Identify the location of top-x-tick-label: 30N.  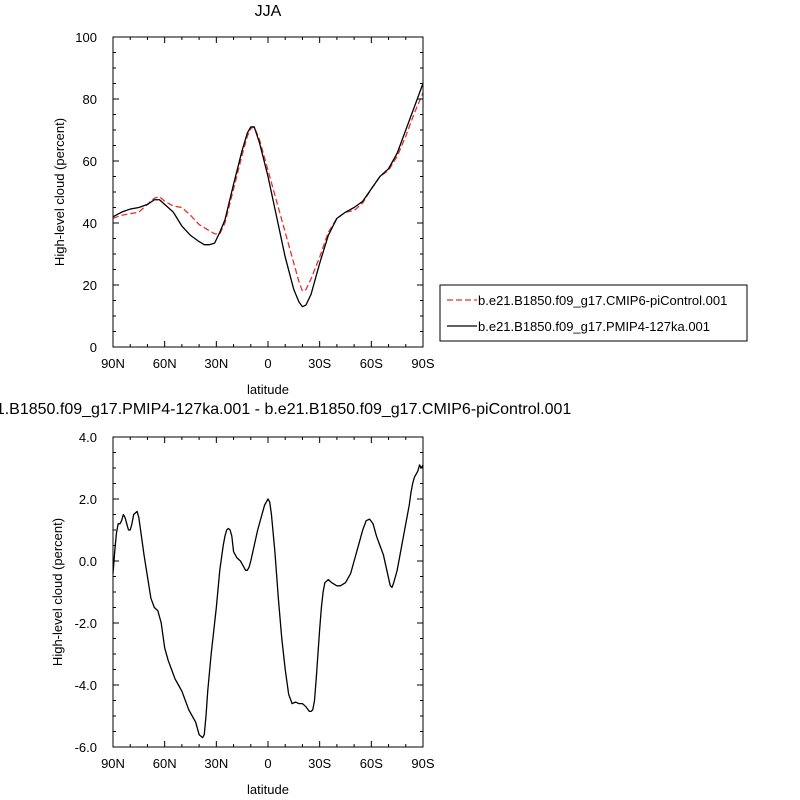
(216, 363).